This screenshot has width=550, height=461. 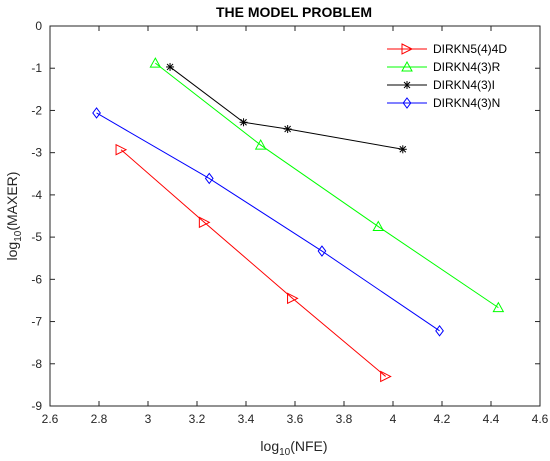 What do you see at coordinates (36, 195) in the screenshot?
I see `y-tick-label: -4` at bounding box center [36, 195].